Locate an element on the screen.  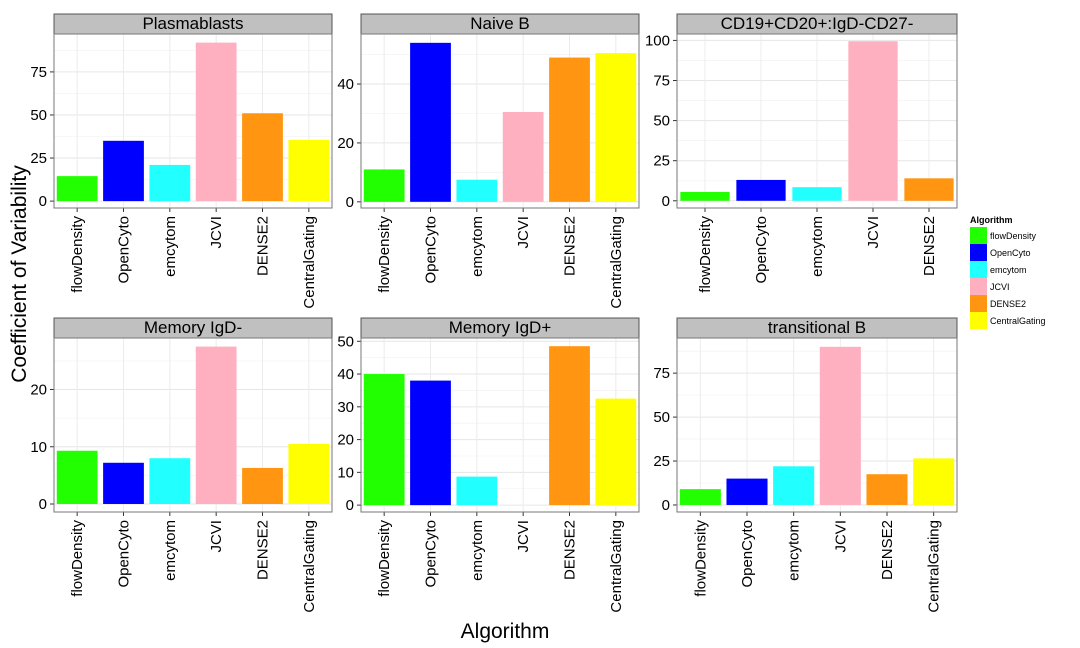
y-tick-label: 100 is located at coordinates (657, 40).